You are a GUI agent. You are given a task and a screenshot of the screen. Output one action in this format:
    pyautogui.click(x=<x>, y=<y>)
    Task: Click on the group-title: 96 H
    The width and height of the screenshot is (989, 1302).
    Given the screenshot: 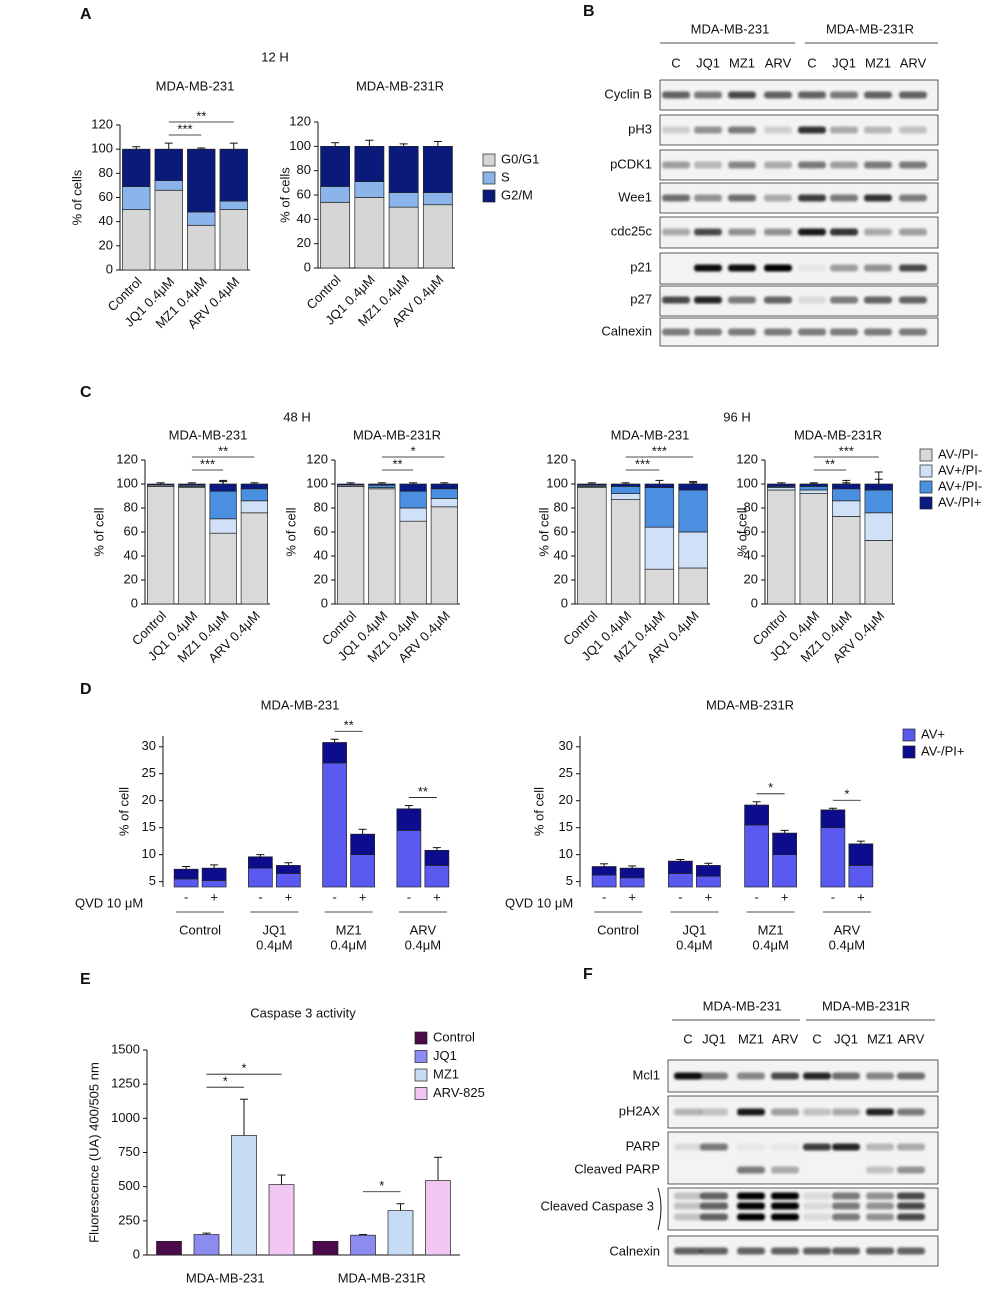 What is the action you would take?
    pyautogui.click(x=736, y=416)
    